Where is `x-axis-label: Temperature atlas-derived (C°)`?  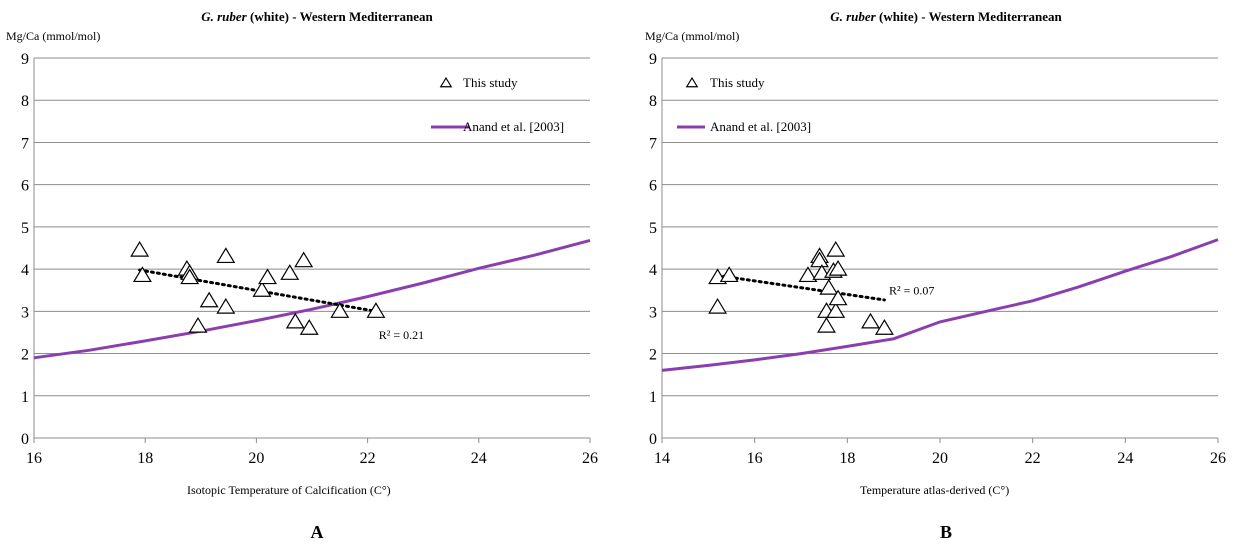
x-axis-label: Temperature atlas-derived (C°) is located at coordinates (934, 490).